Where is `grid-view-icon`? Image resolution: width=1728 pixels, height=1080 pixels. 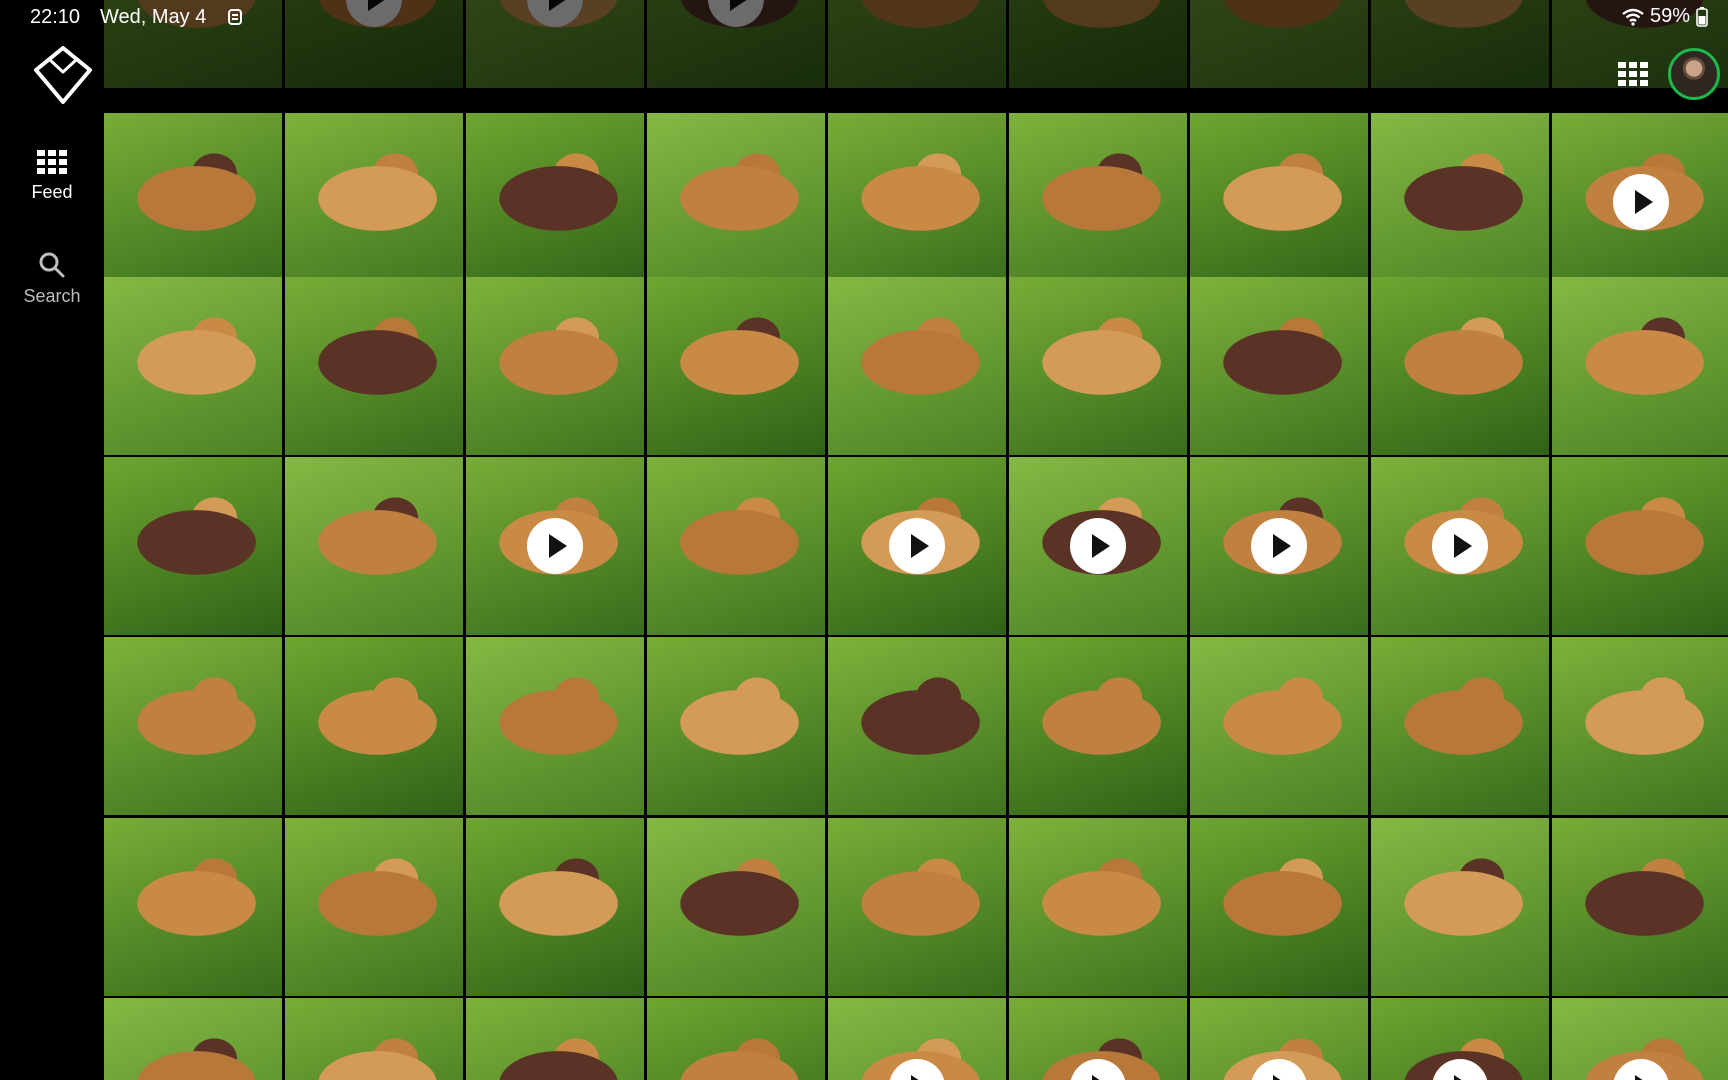 grid-view-icon is located at coordinates (1633, 74).